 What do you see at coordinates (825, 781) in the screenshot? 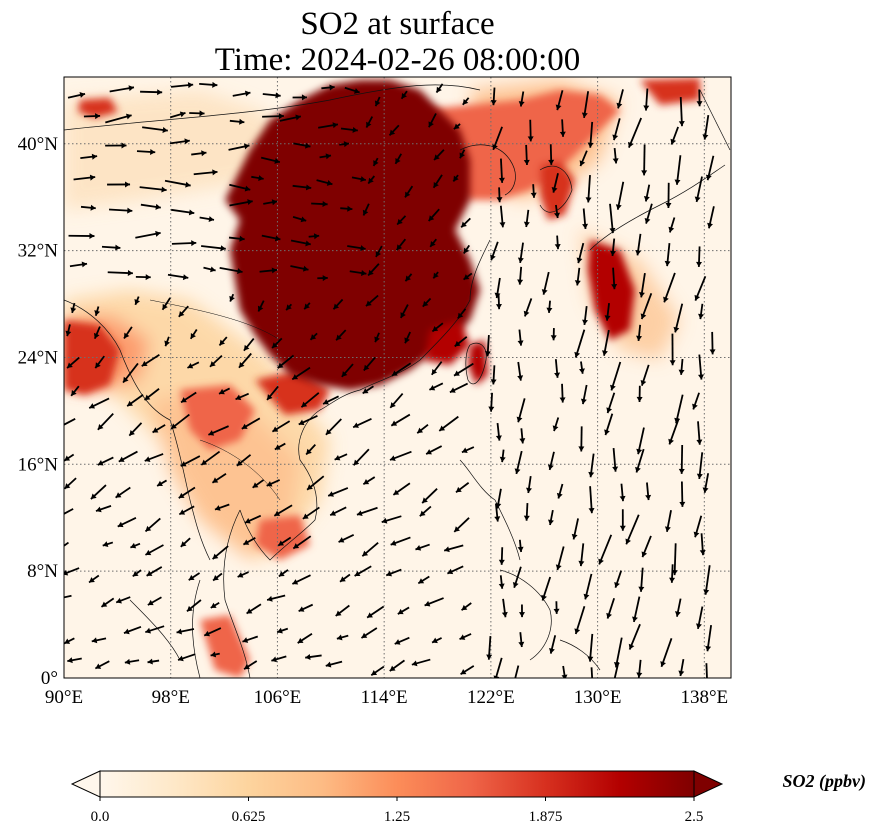
I see `colorbar-title: SO2 (ppbv)` at bounding box center [825, 781].